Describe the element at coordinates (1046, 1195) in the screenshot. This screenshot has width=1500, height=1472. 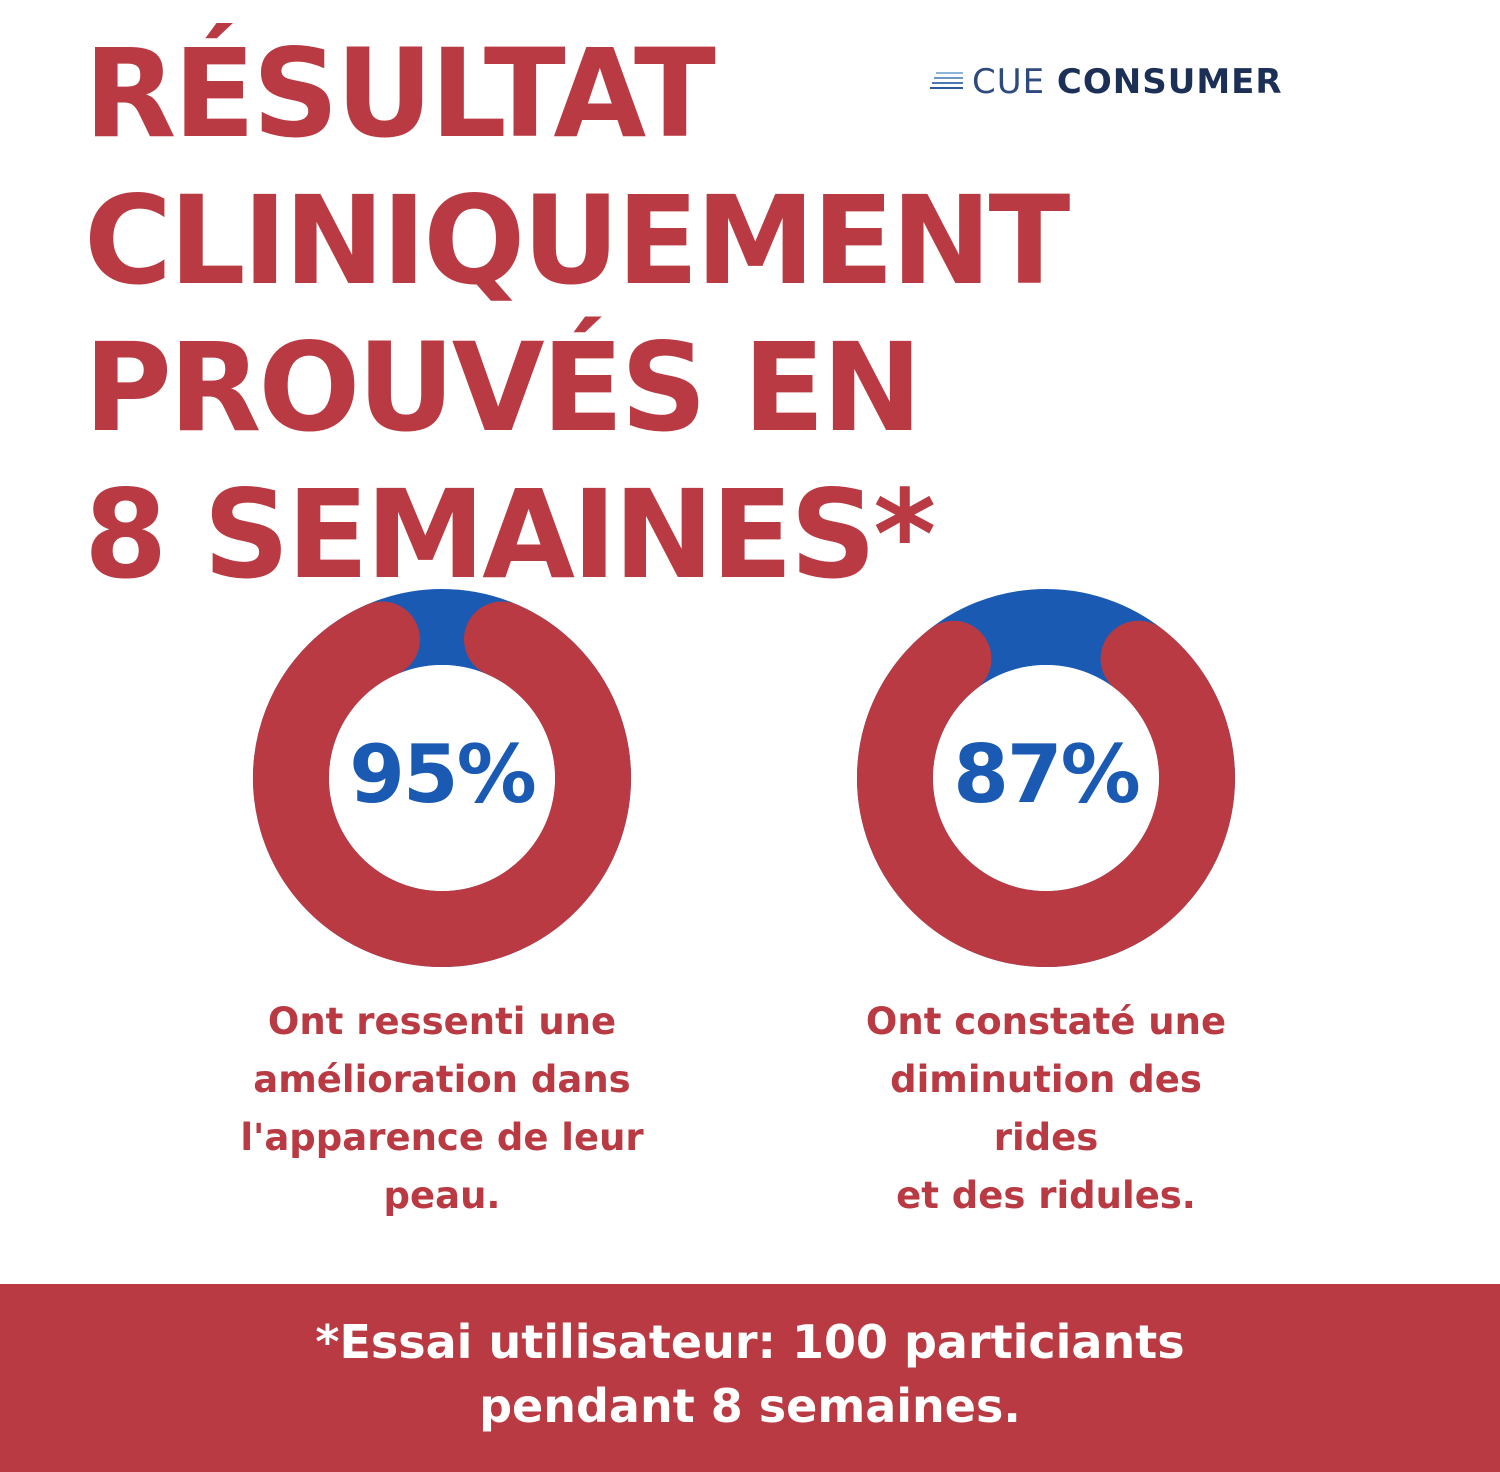
I see `caption-line: et des ridules.` at that location.